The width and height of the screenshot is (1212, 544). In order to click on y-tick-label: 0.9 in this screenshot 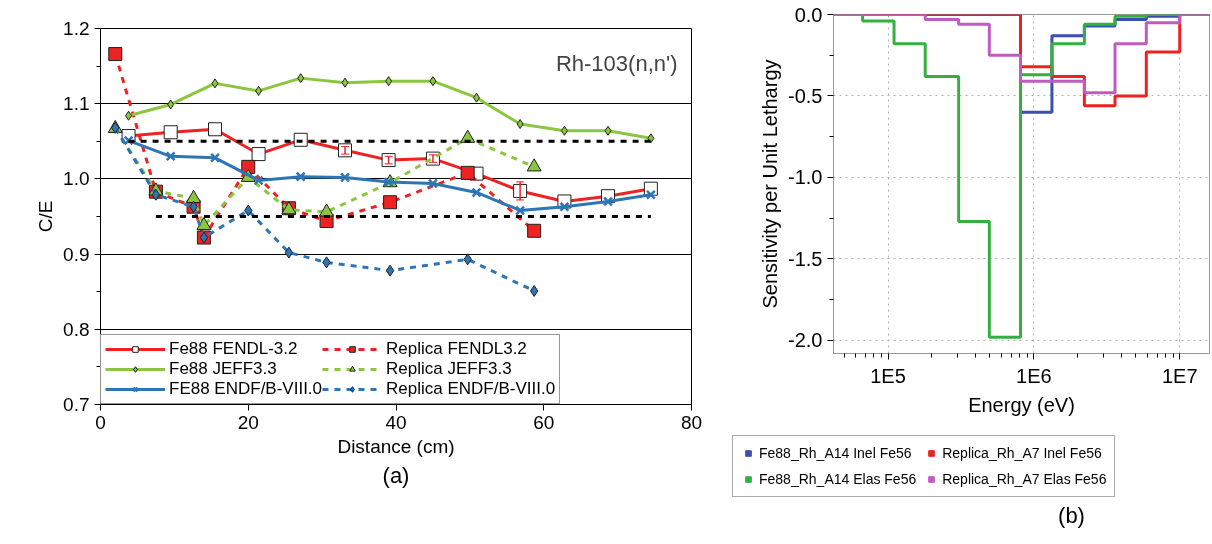, I will do `click(76, 254)`.